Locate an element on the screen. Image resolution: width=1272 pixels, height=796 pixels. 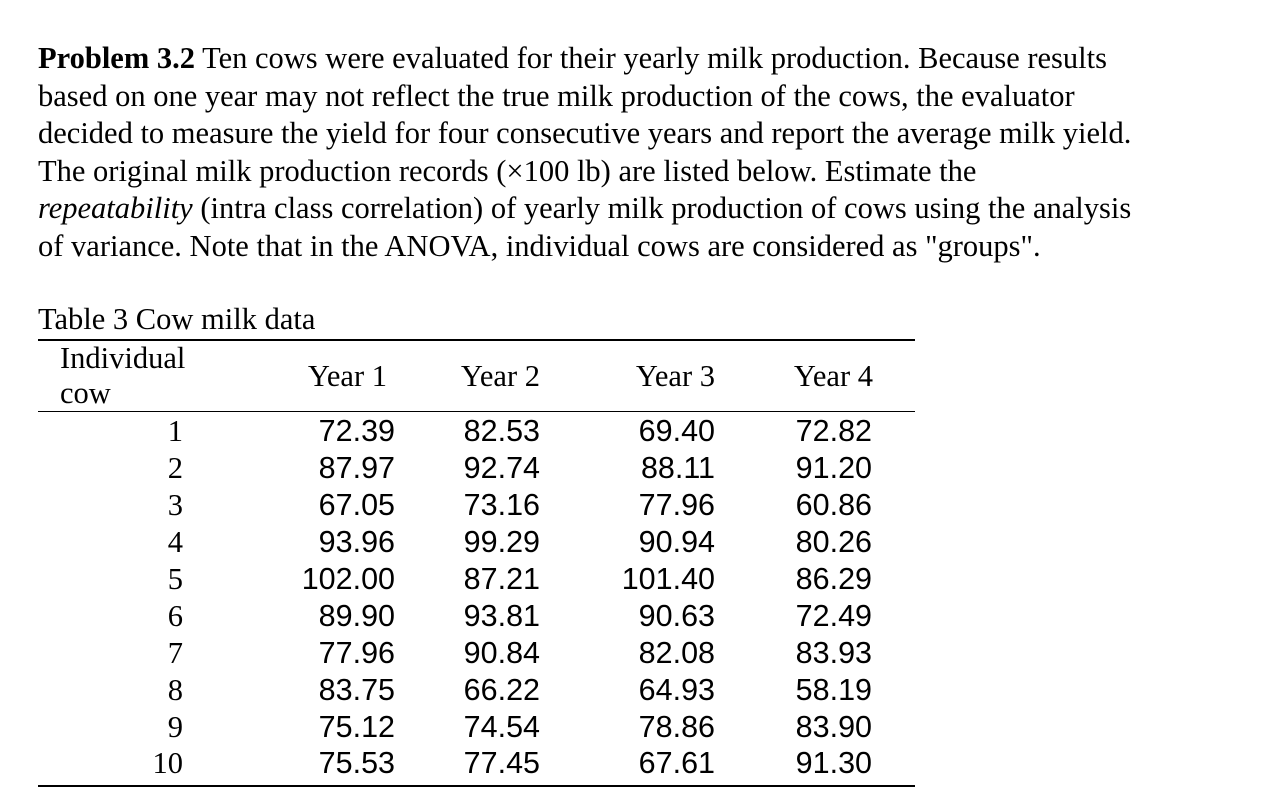
cell-cow-id: 7 is located at coordinates (175, 653).